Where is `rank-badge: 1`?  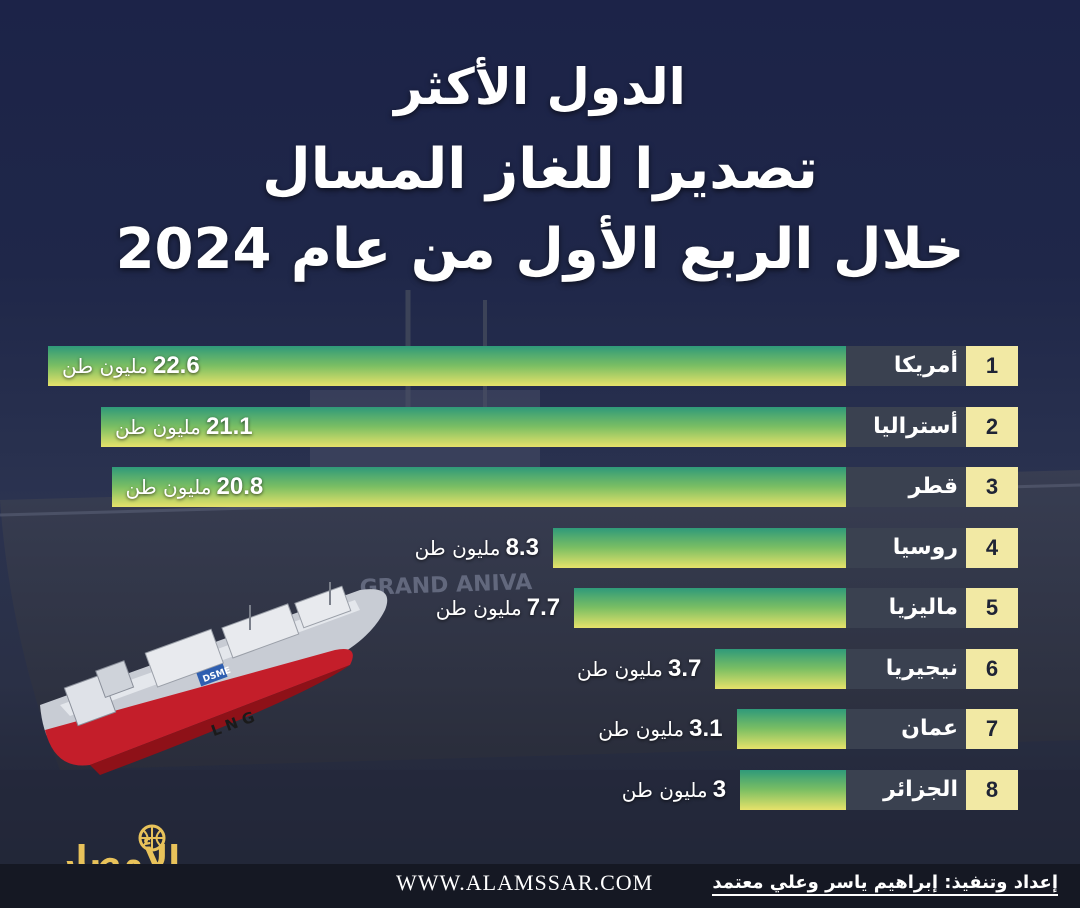
rank-badge: 1 is located at coordinates (992, 366).